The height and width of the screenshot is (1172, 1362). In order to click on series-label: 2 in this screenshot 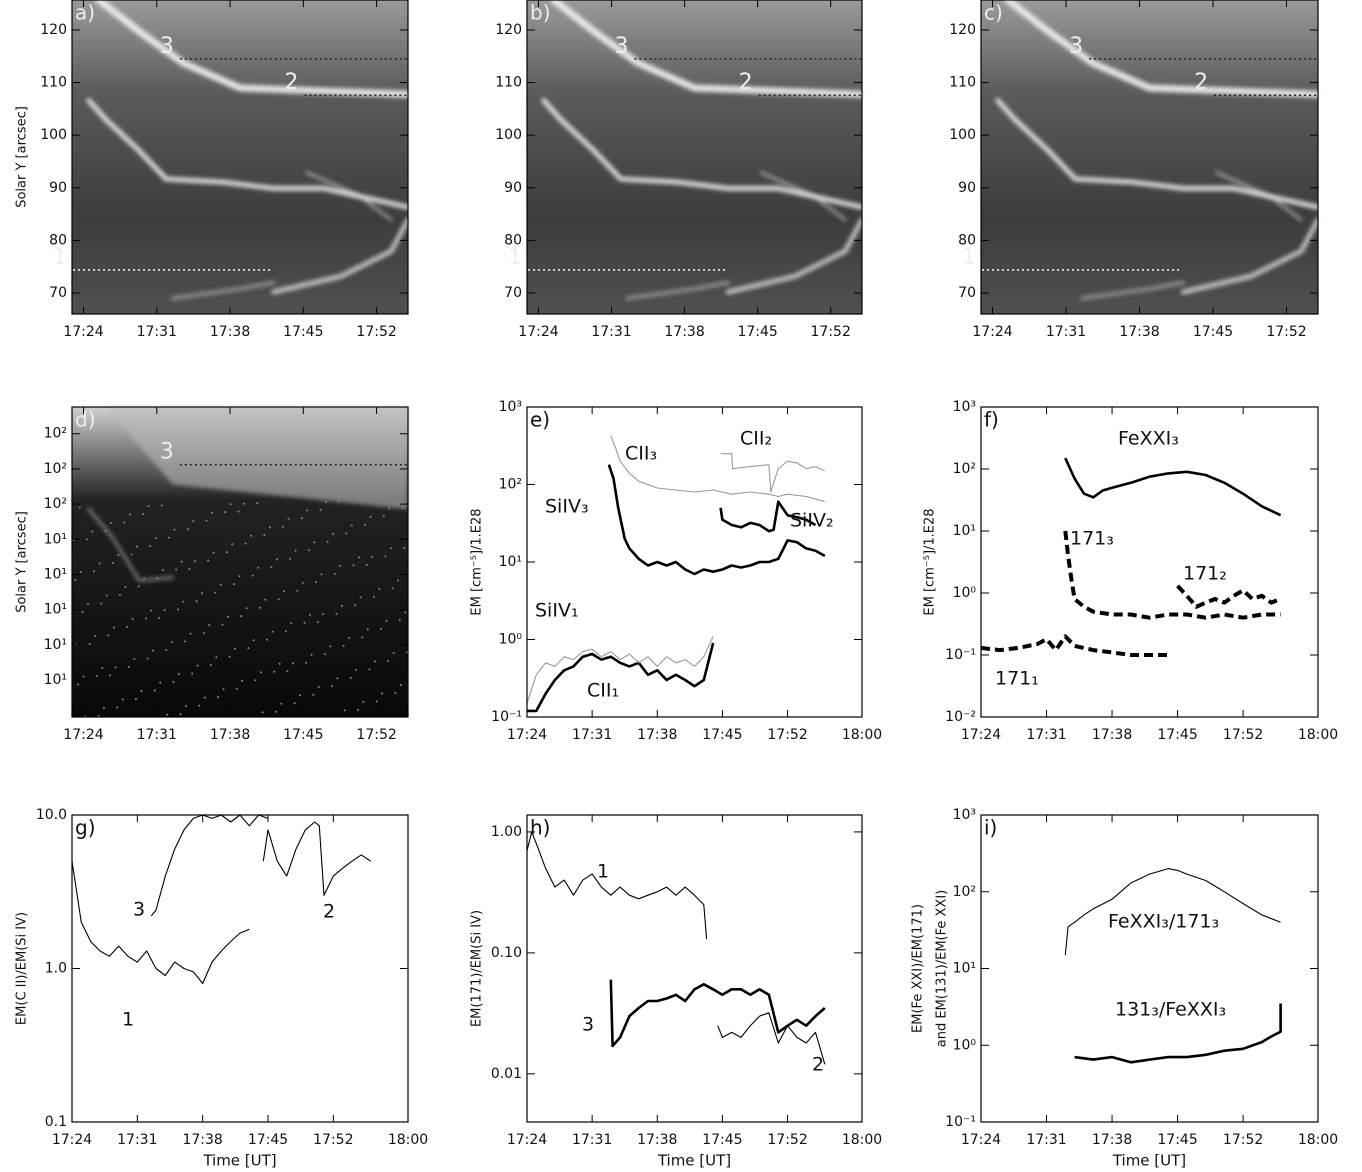, I will do `click(329, 912)`.